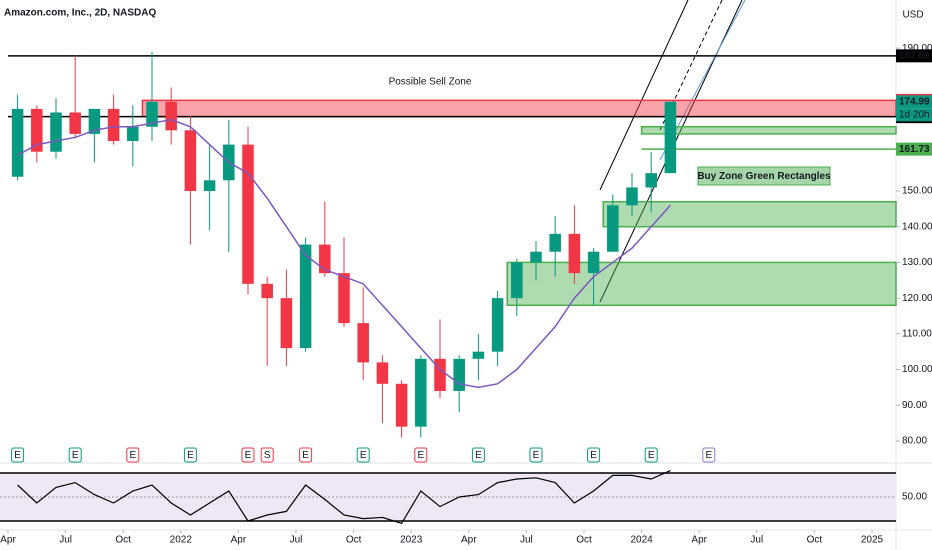  Describe the element at coordinates (917, 226) in the screenshot. I see `y-tick-label: 140.00` at that location.